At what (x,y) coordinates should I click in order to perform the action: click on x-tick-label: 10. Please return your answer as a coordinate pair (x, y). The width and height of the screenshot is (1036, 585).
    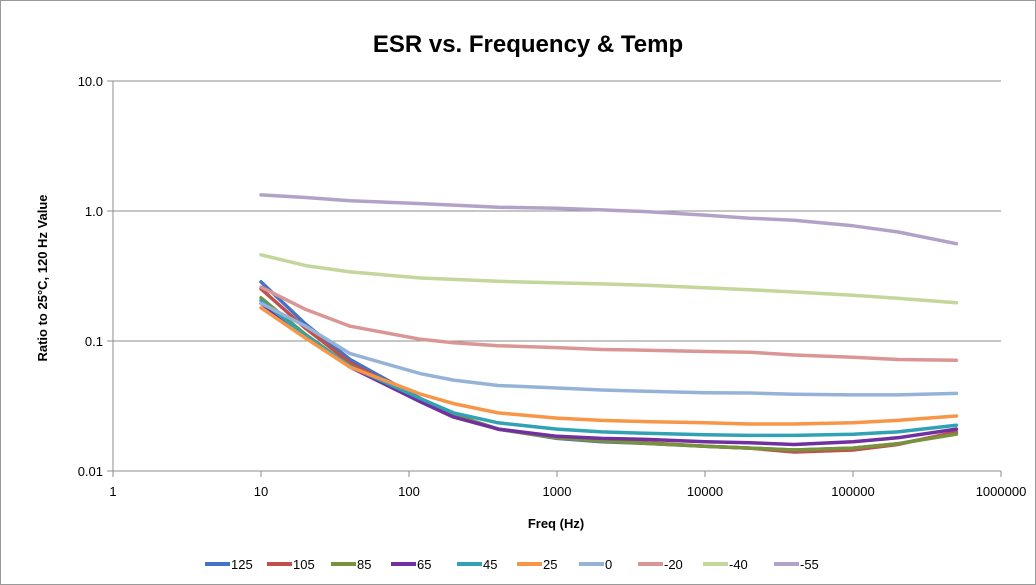
    Looking at the image, I should click on (261, 491).